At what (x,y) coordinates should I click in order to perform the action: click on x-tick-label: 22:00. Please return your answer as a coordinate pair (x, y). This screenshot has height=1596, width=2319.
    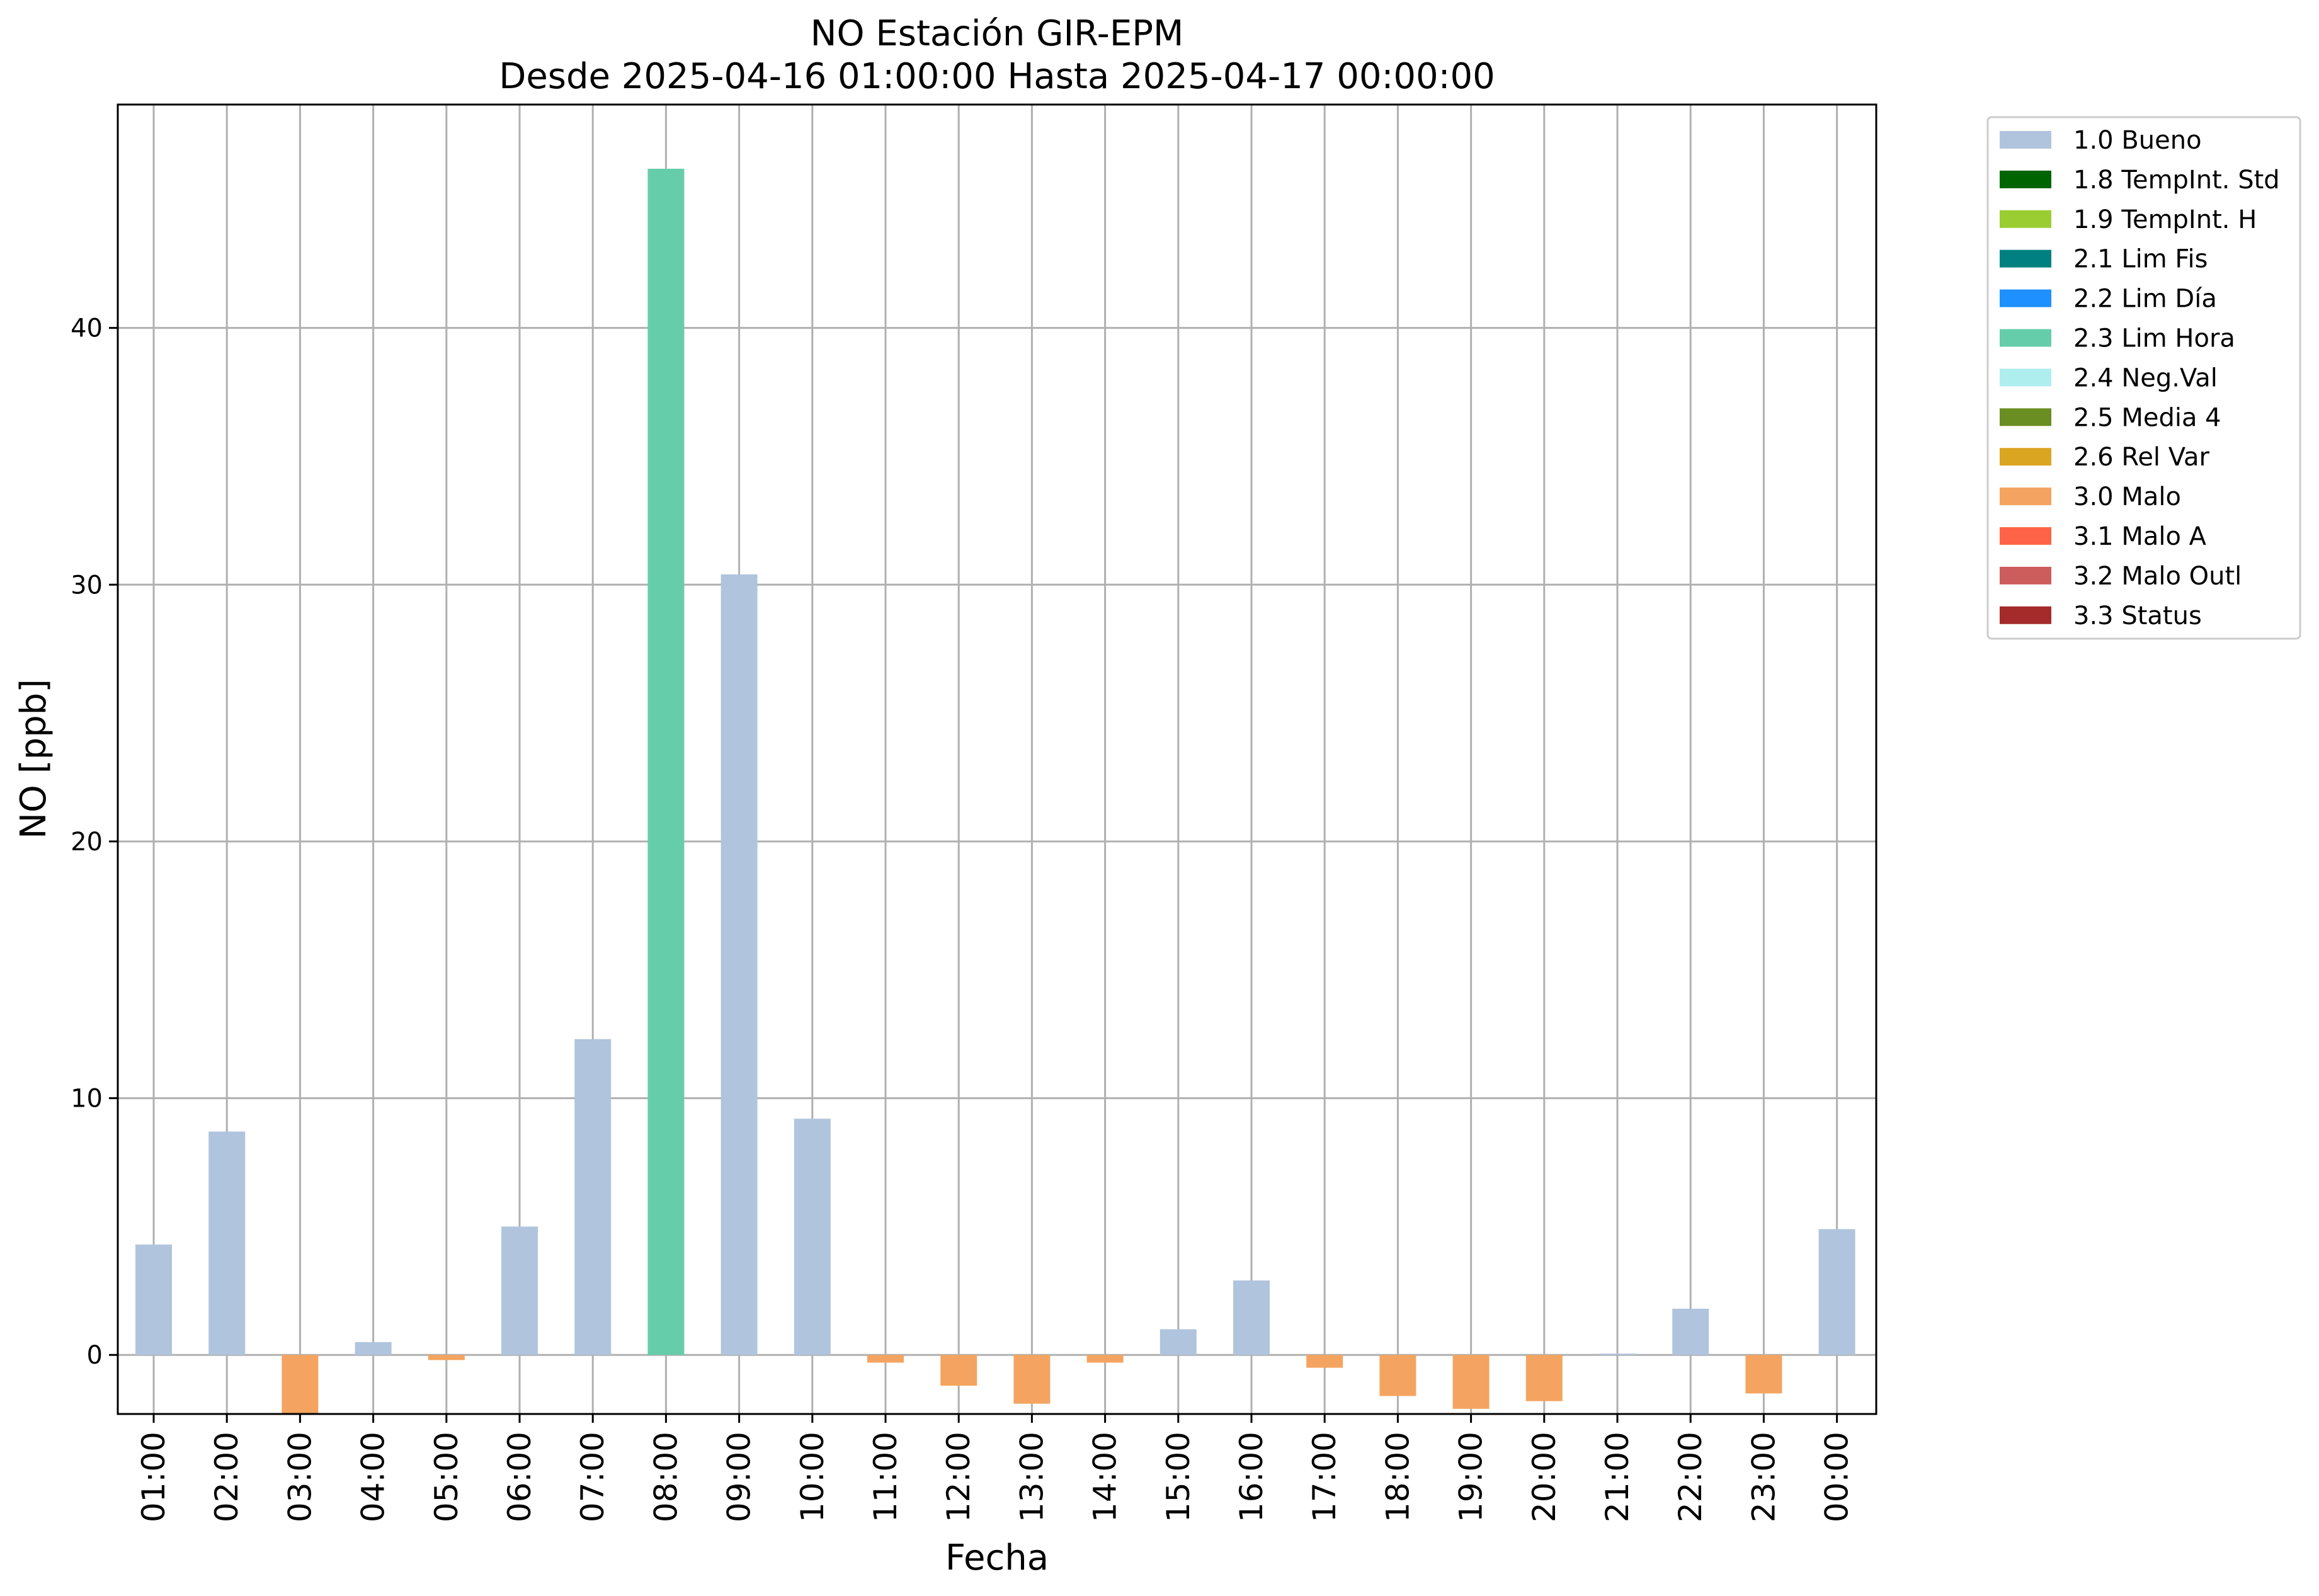
    Looking at the image, I should click on (1690, 1477).